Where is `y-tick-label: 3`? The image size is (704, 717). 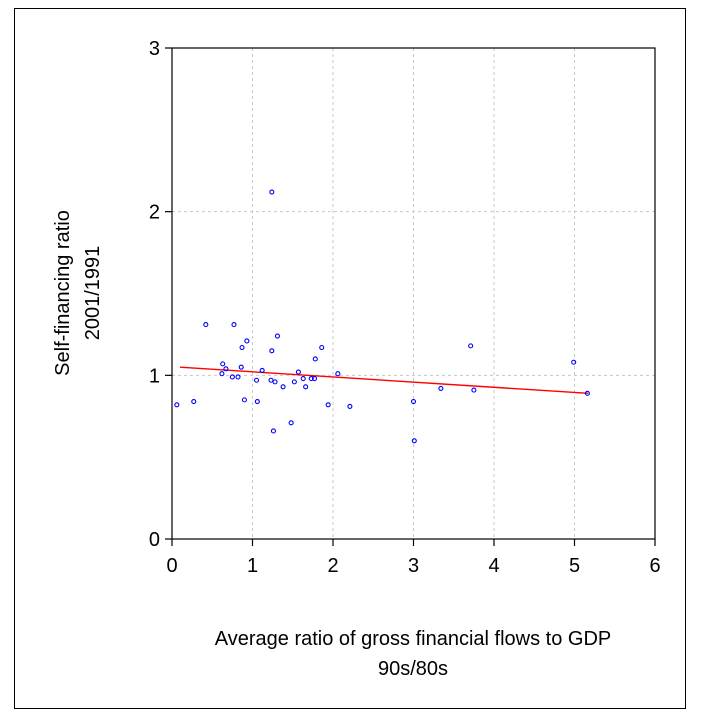
y-tick-label: 3 is located at coordinates (154, 49).